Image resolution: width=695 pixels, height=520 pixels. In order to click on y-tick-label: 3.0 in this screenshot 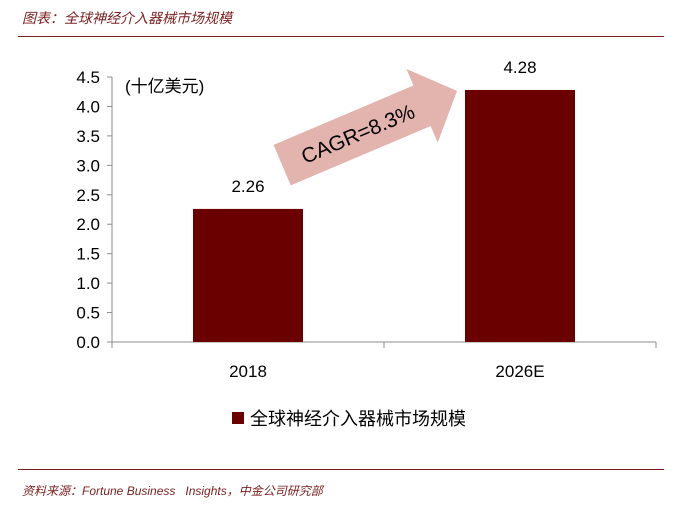, I will do `click(88, 165)`.